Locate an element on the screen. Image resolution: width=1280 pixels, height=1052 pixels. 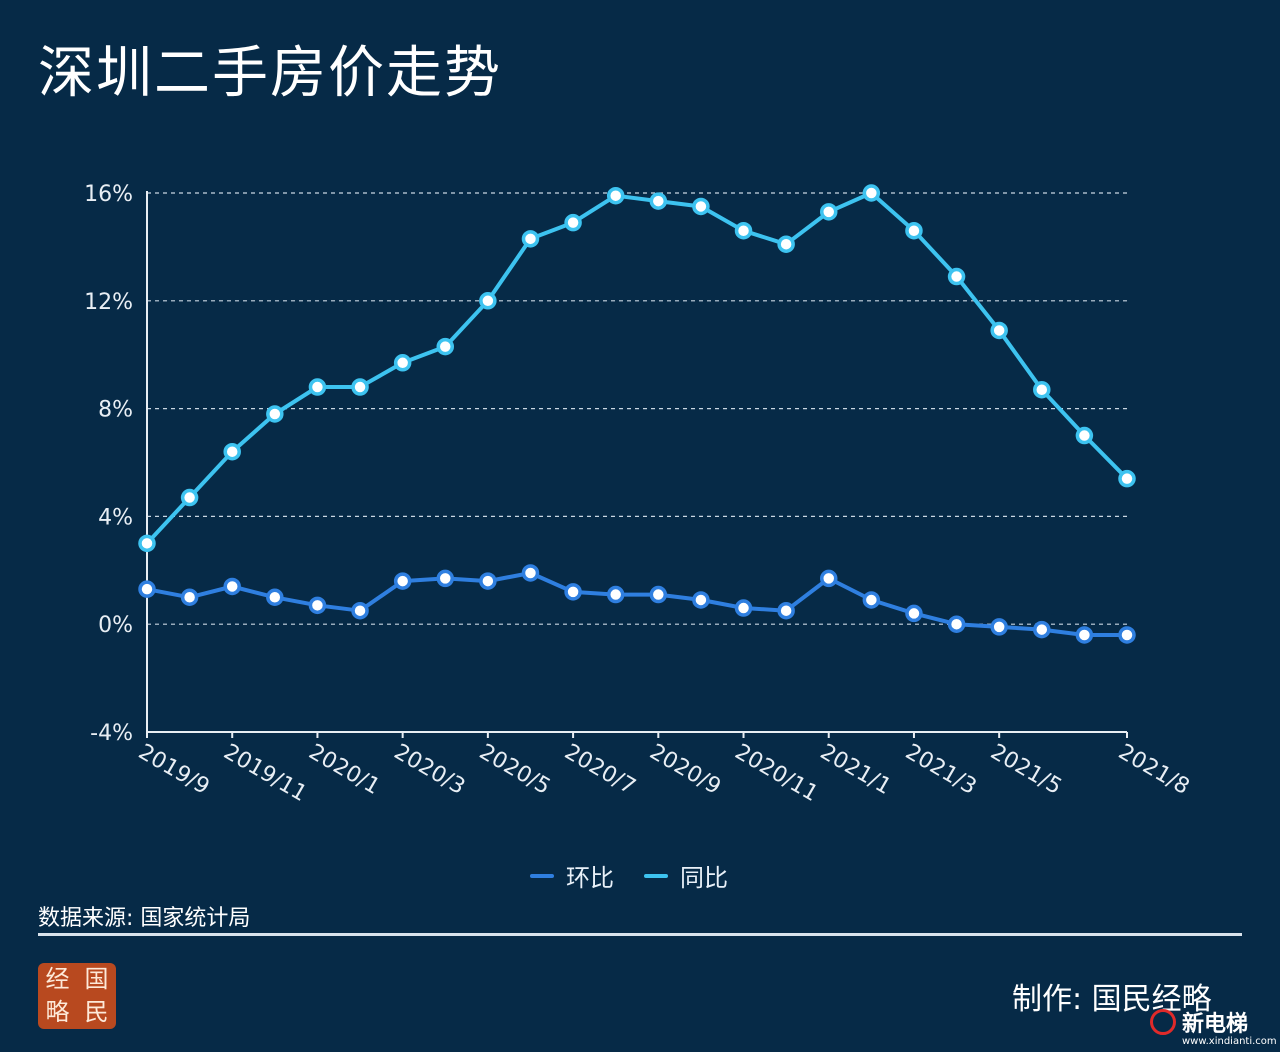
brand-url: www.xindianti.com is located at coordinates (1229, 1041).